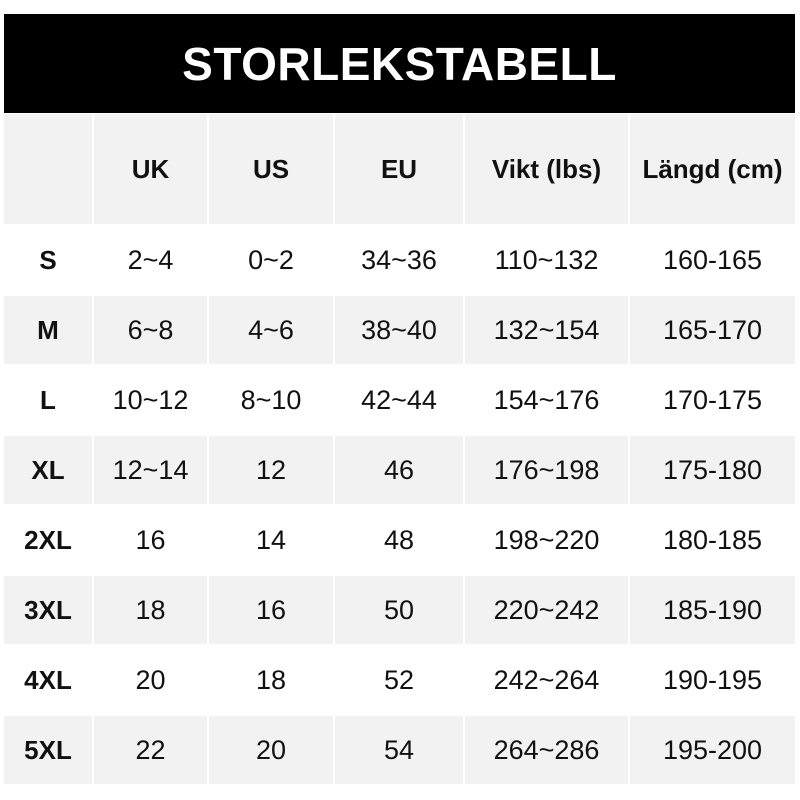 The height and width of the screenshot is (800, 800). What do you see at coordinates (546, 750) in the screenshot?
I see `table-cell: 264~286` at bounding box center [546, 750].